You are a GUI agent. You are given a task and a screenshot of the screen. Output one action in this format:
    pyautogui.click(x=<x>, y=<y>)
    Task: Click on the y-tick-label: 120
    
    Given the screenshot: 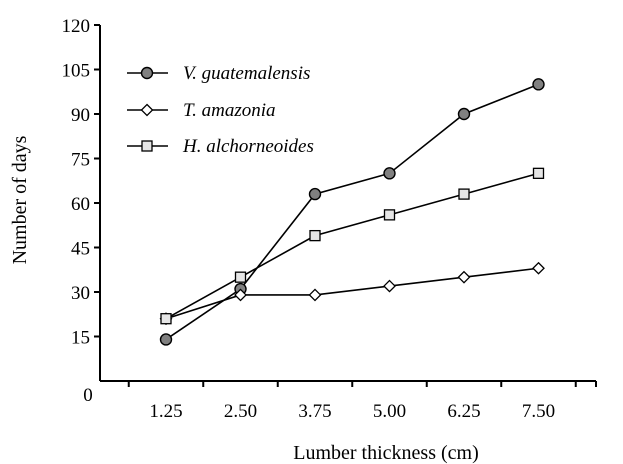 What is the action you would take?
    pyautogui.click(x=76, y=26)
    